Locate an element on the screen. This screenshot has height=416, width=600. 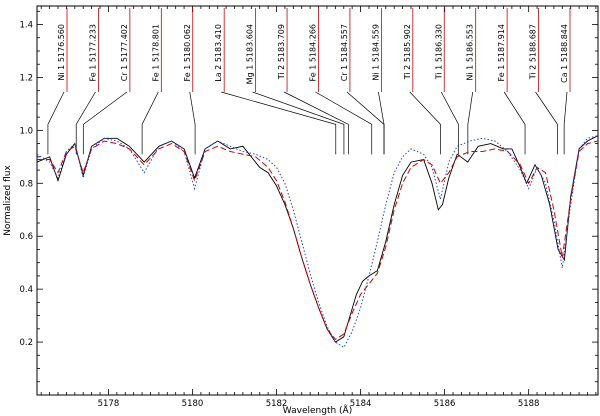
y-tick-label: 0.2 is located at coordinates (26, 343).